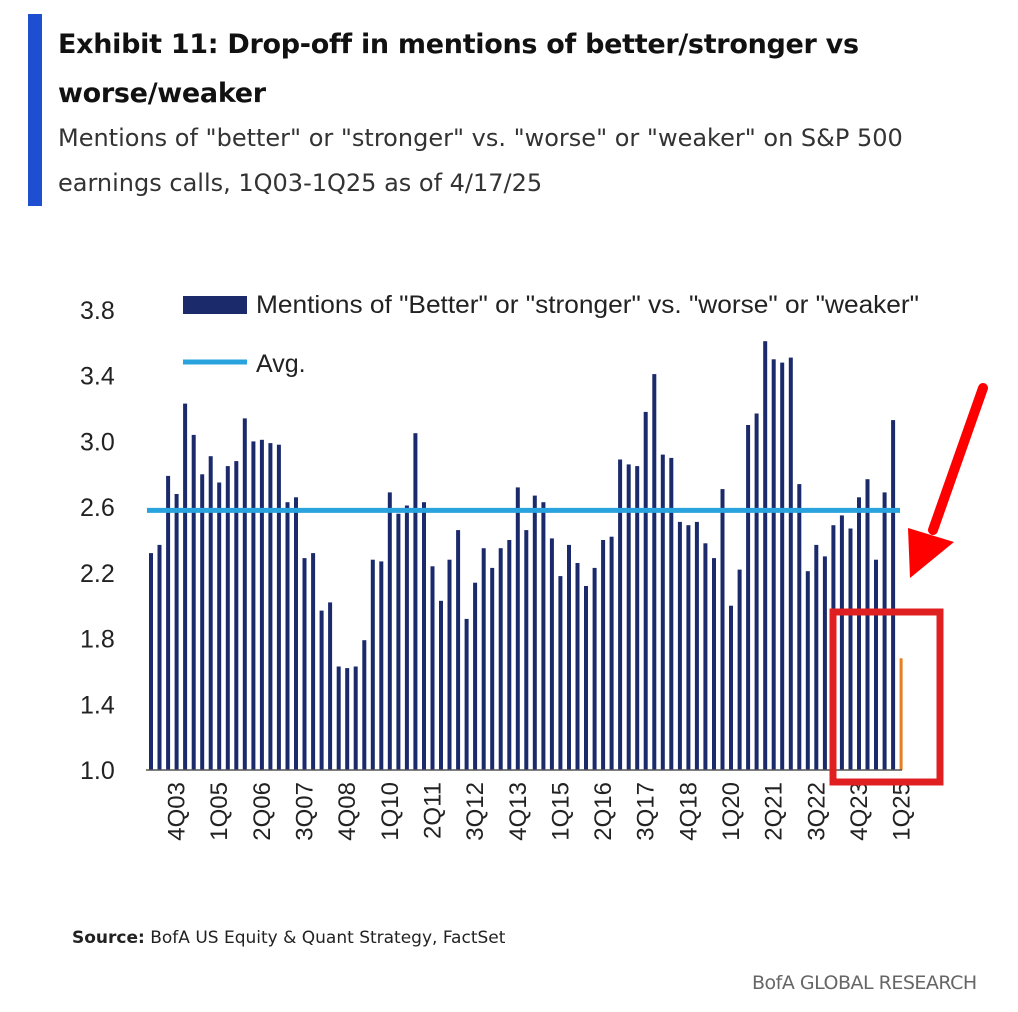  I want to click on y-tick-label: 1.8, so click(97, 640).